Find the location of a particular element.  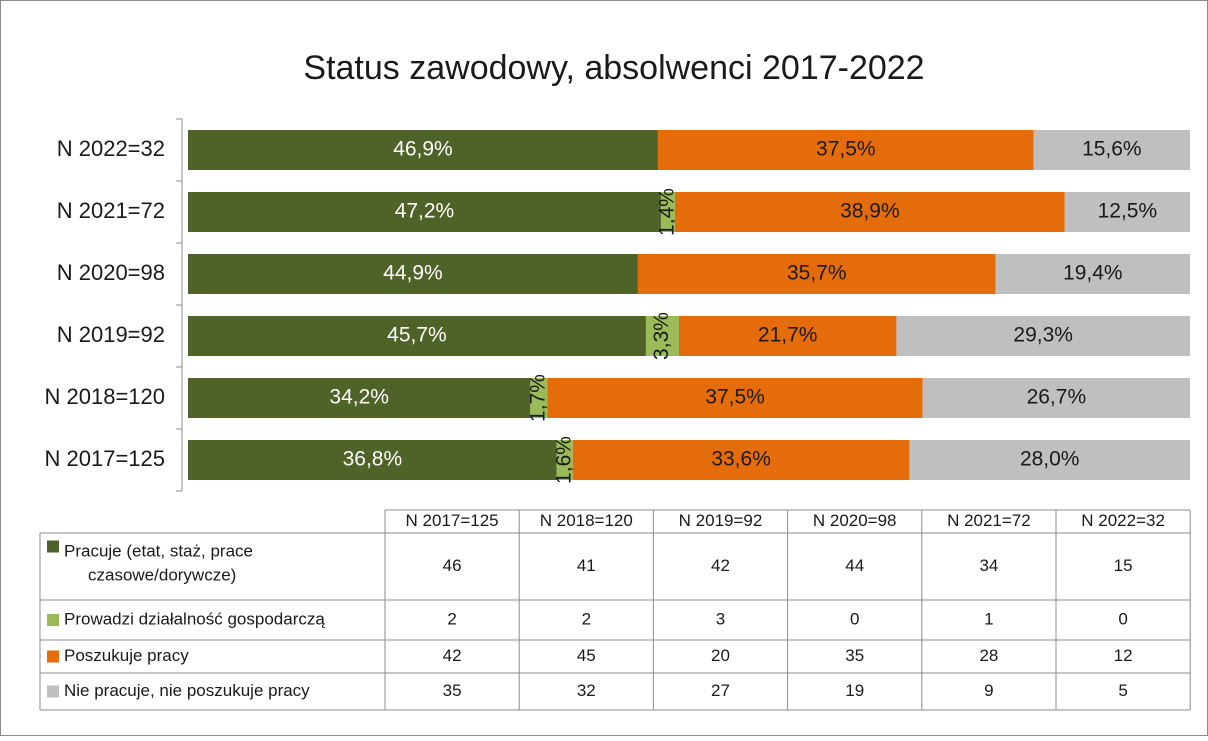

data-label: 28,0% is located at coordinates (1050, 459).